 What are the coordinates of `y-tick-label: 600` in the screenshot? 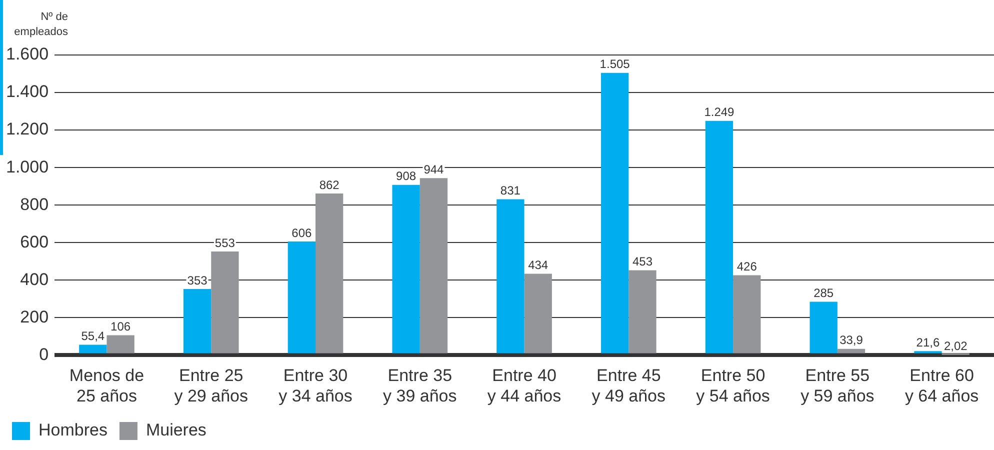 It's located at (34, 242).